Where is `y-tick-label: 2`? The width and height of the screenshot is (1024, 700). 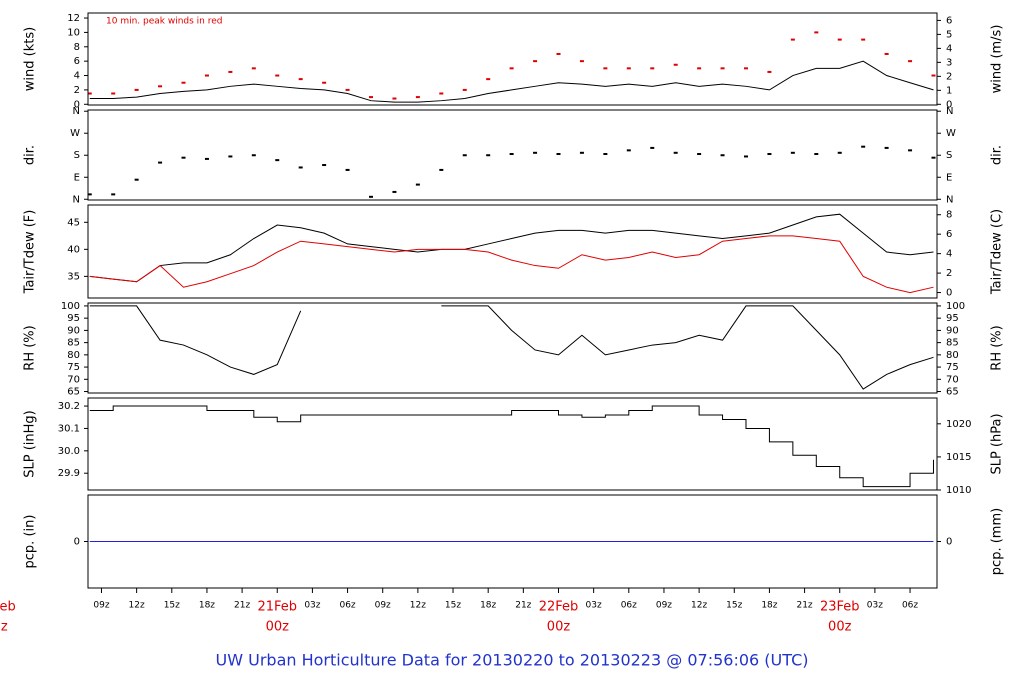 y-tick-label: 2 is located at coordinates (77, 90).